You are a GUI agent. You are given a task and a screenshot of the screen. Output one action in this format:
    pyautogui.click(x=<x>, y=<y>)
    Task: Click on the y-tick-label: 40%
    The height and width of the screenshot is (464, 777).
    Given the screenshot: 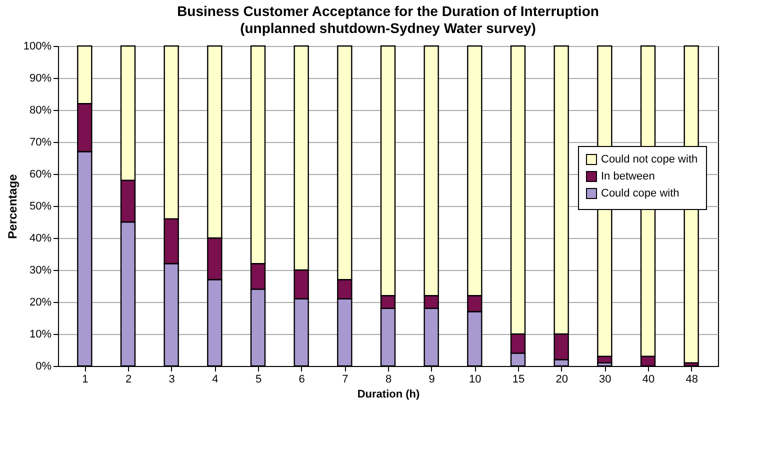 What is the action you would take?
    pyautogui.click(x=40, y=238)
    